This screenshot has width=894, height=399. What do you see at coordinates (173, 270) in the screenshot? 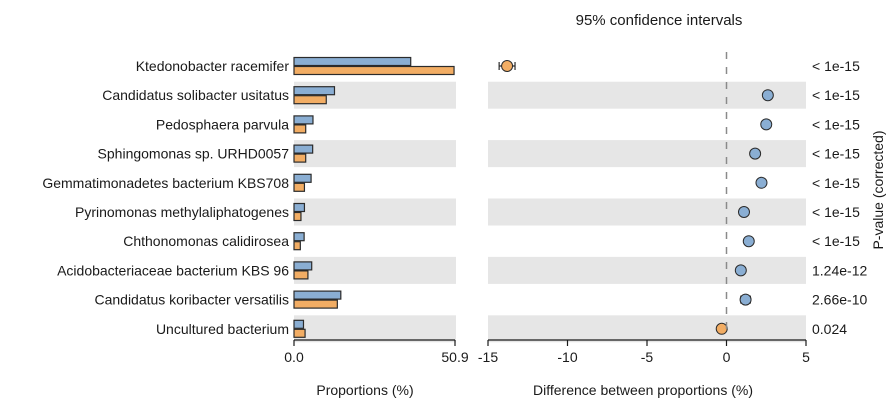
I see `species-label: Acidobacteriaceae bacterium KBS 96` at bounding box center [173, 270].